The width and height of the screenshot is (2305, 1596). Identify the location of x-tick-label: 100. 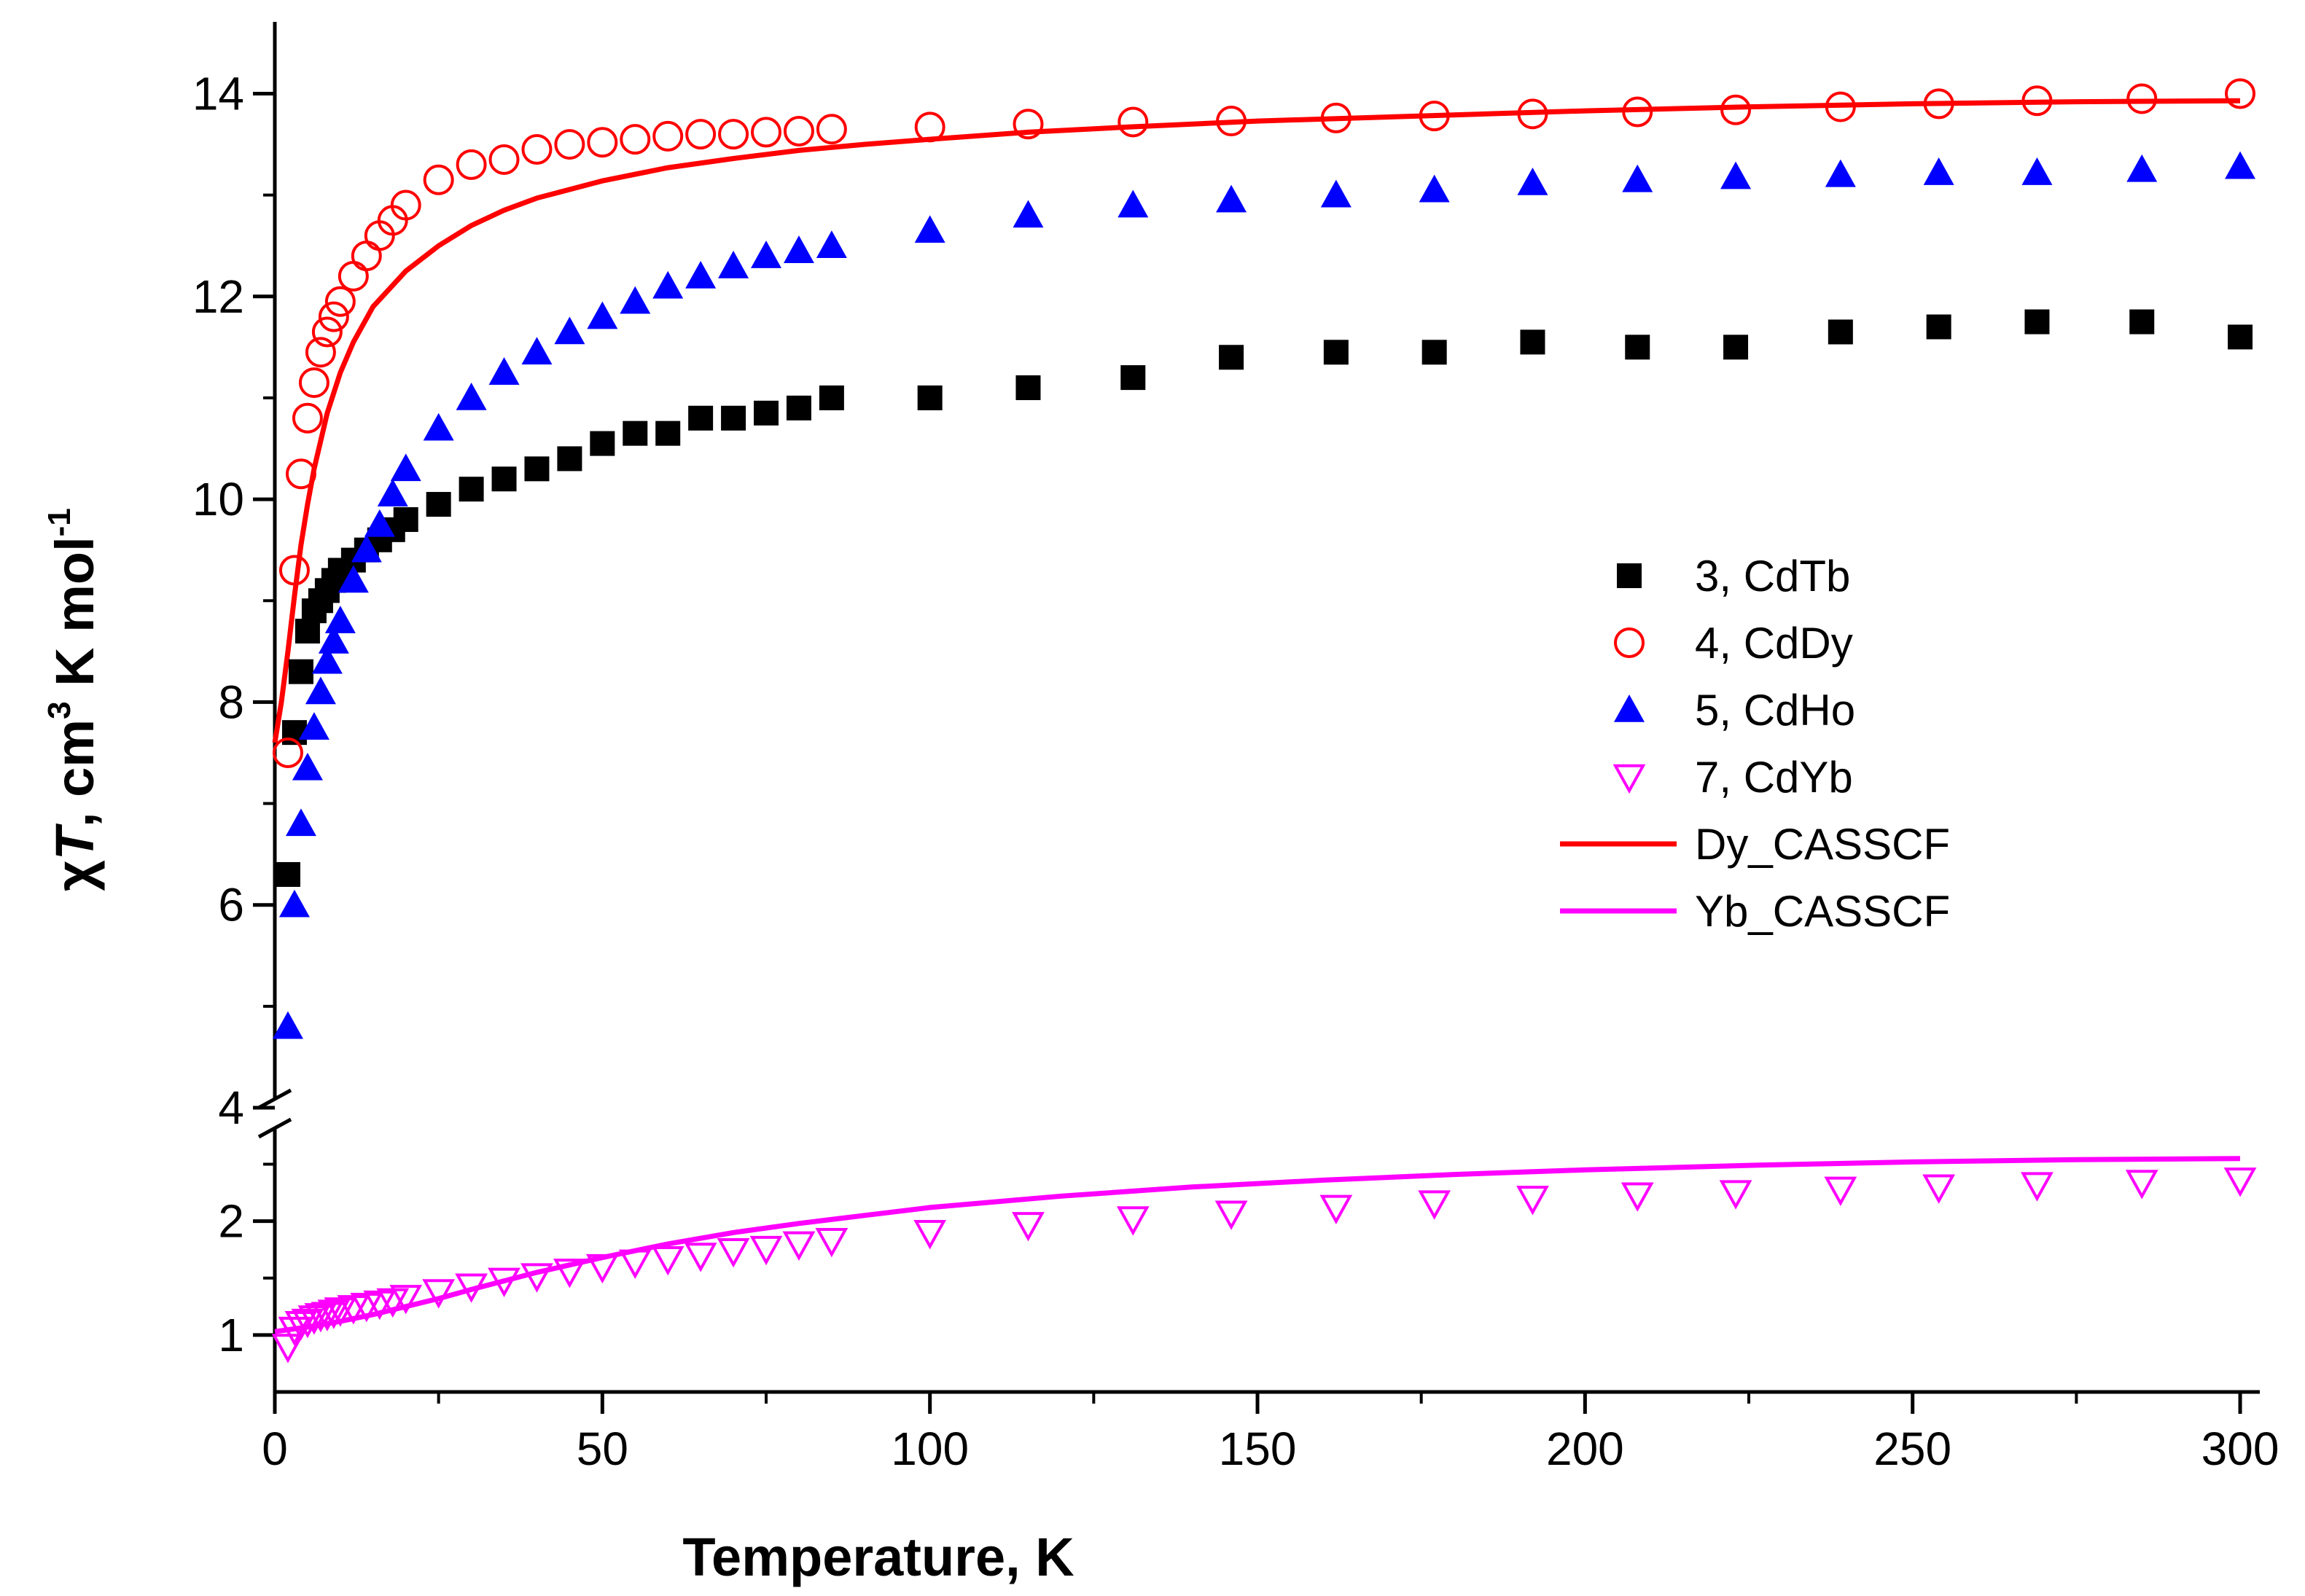
(930, 1449).